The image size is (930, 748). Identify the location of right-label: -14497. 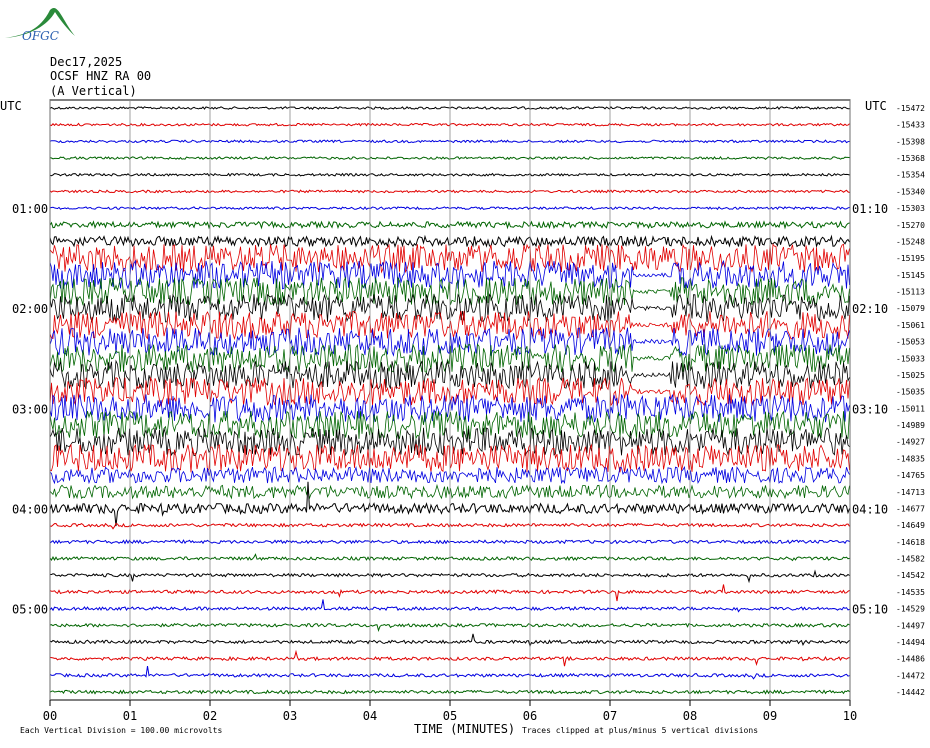
(910, 625).